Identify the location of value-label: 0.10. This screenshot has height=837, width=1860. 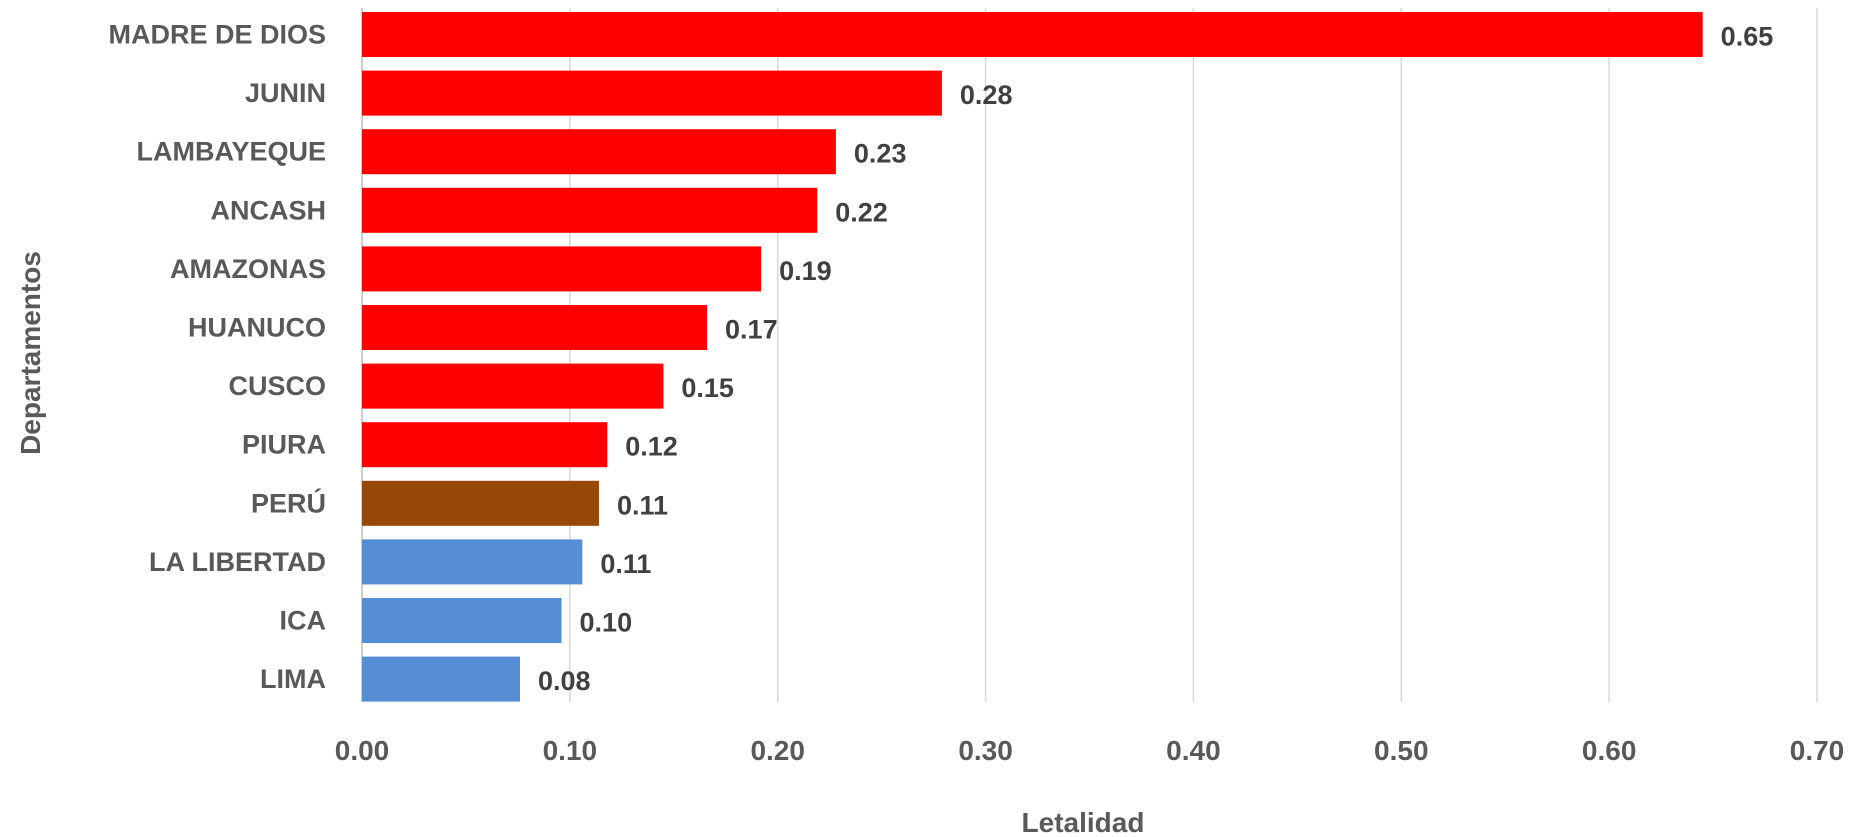
(606, 623).